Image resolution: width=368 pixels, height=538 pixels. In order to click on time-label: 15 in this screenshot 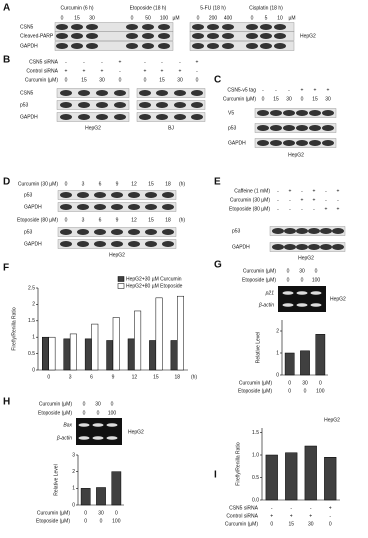, I will do `click(151, 220)`.